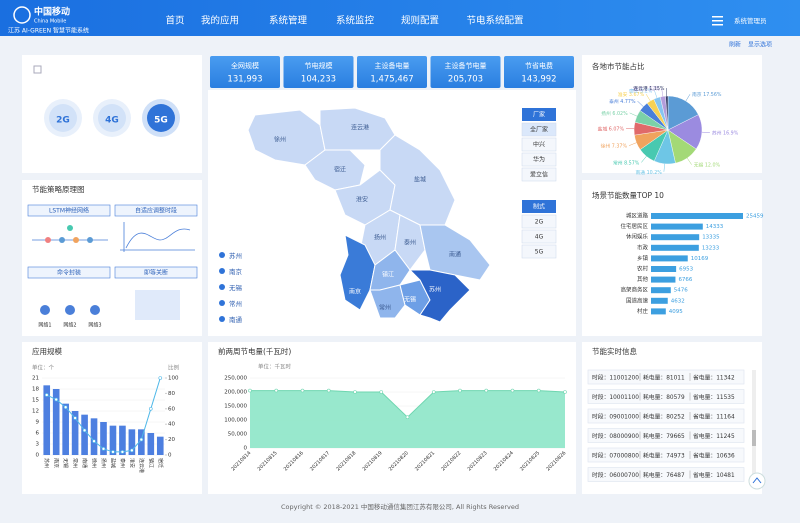 This screenshot has width=800, height=523. I want to click on city-label: 连云港, so click(360, 128).